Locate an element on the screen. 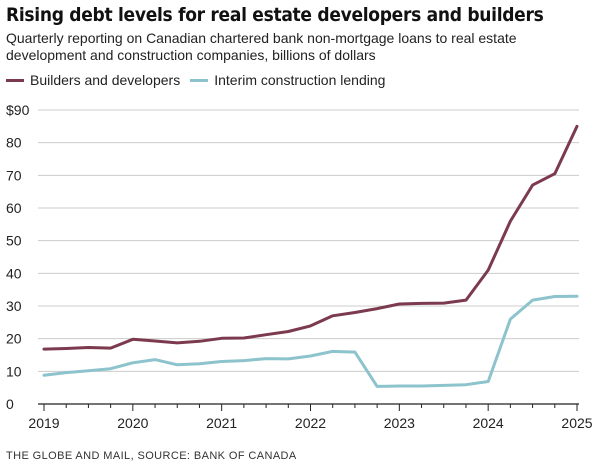 The image size is (600, 468). y-tick-label: 70 is located at coordinates (14, 175).